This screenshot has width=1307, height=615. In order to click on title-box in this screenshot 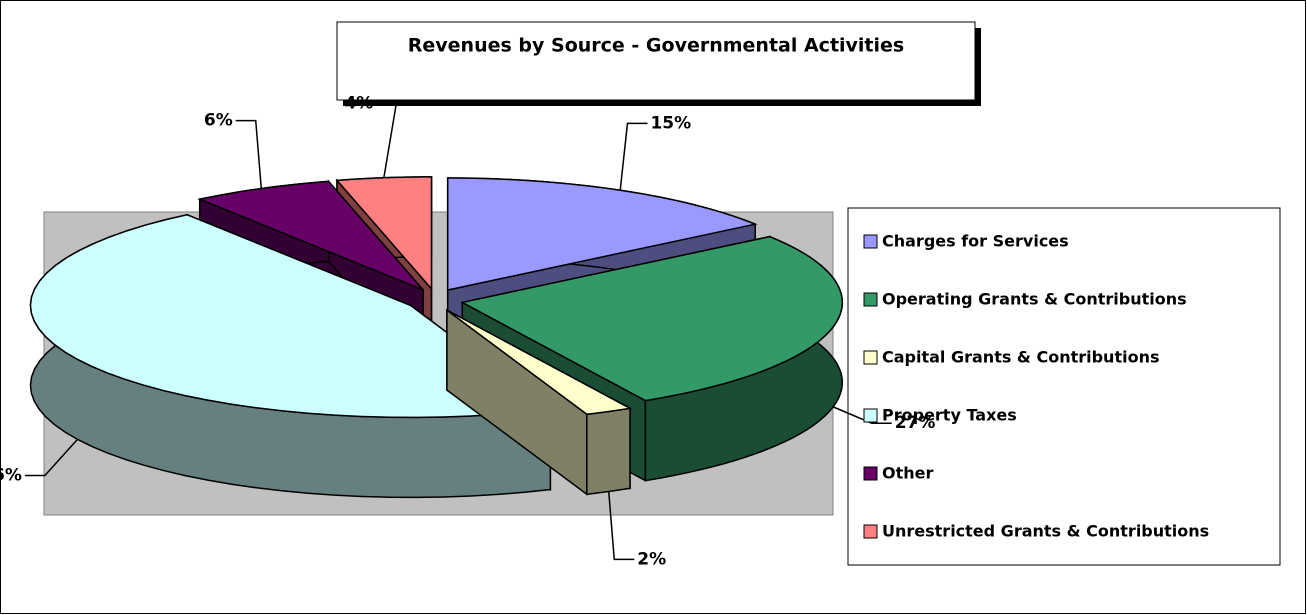, I will do `click(656, 61)`.